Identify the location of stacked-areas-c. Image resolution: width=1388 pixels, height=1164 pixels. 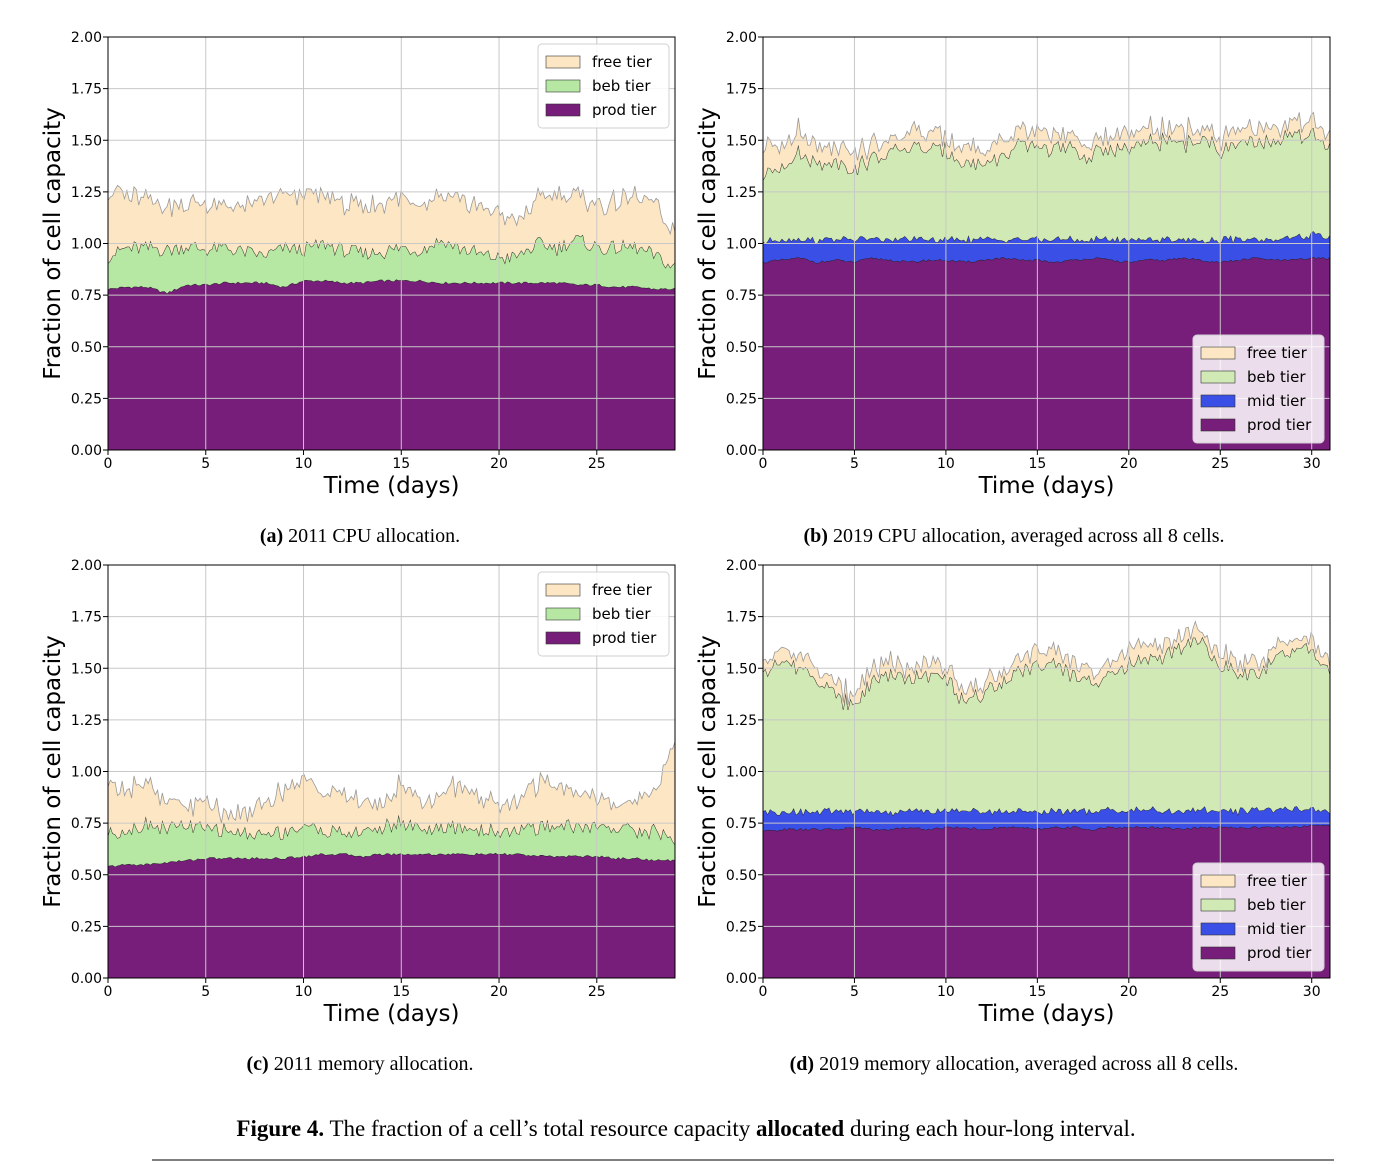
(391, 859).